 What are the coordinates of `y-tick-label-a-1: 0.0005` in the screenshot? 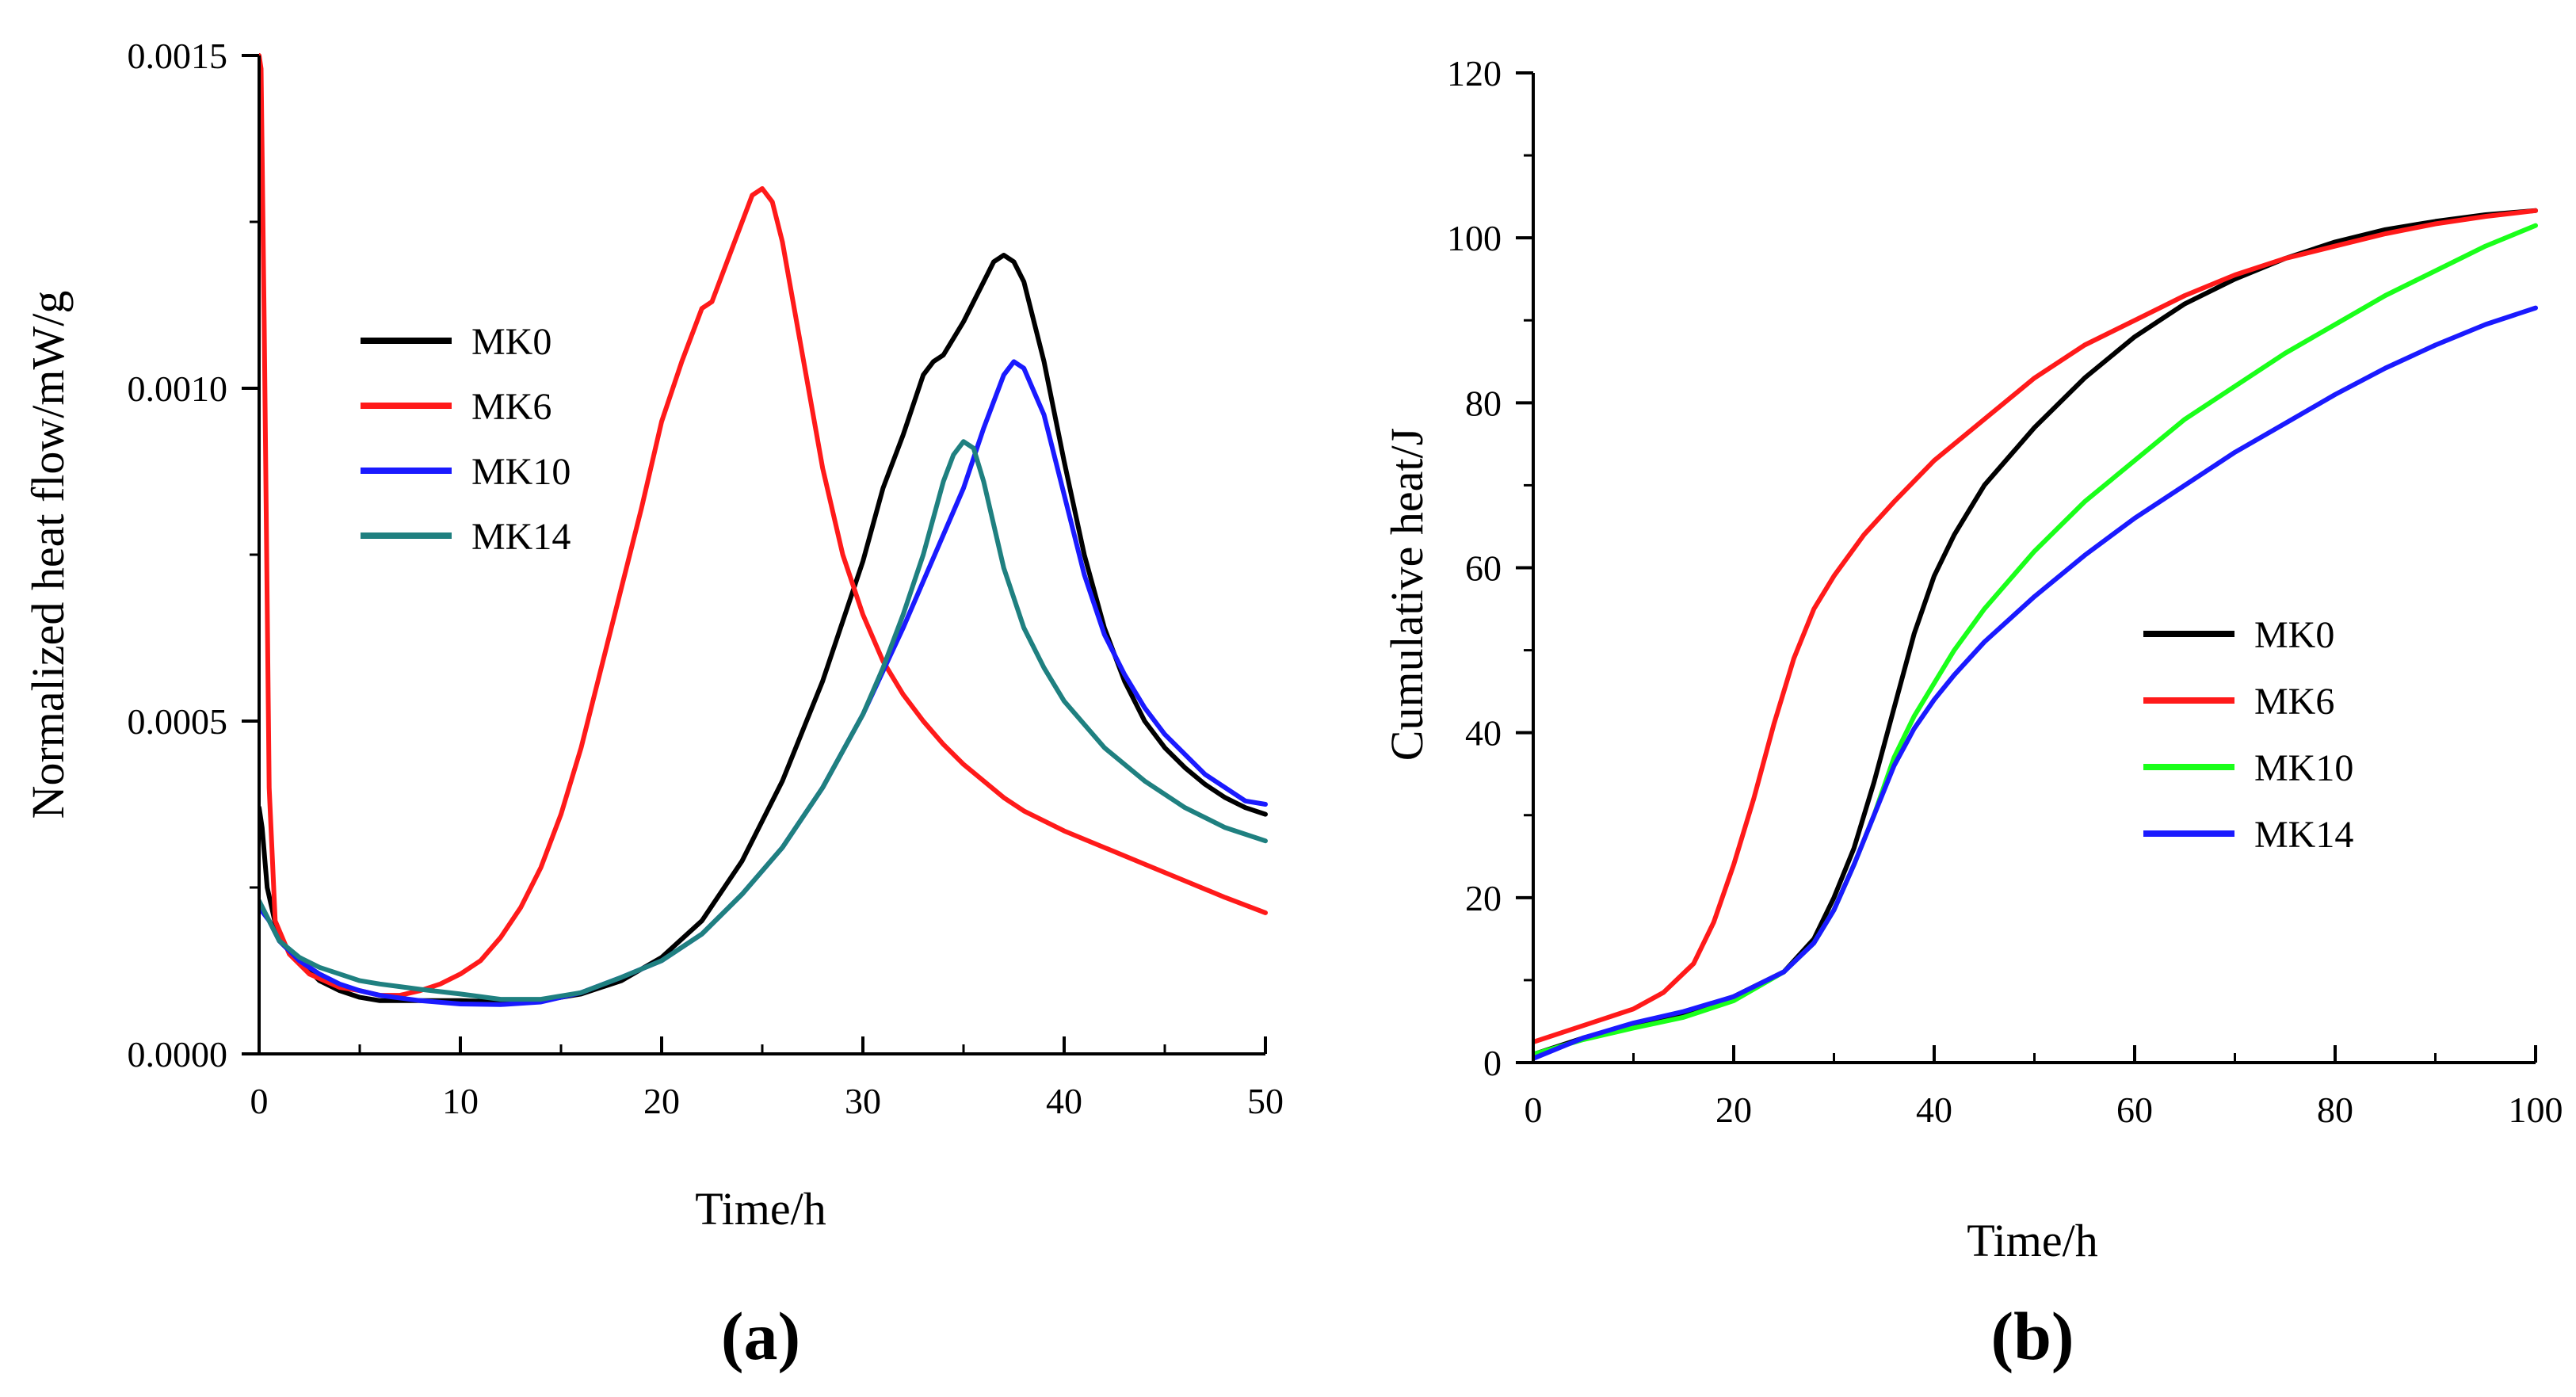 It's located at (178, 721).